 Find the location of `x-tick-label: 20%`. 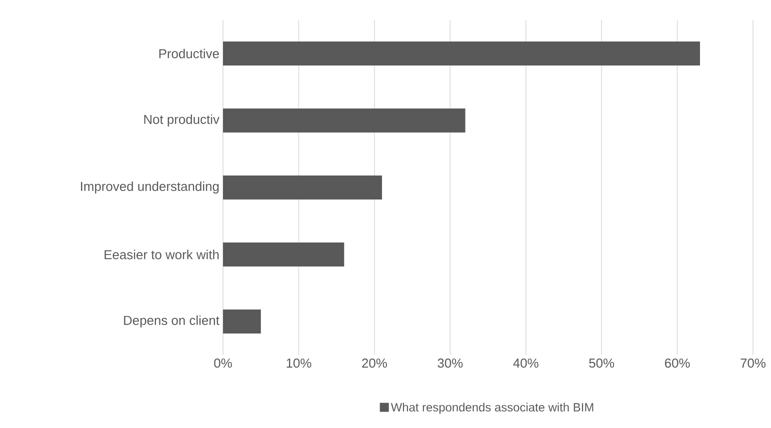

x-tick-label: 20% is located at coordinates (374, 363).